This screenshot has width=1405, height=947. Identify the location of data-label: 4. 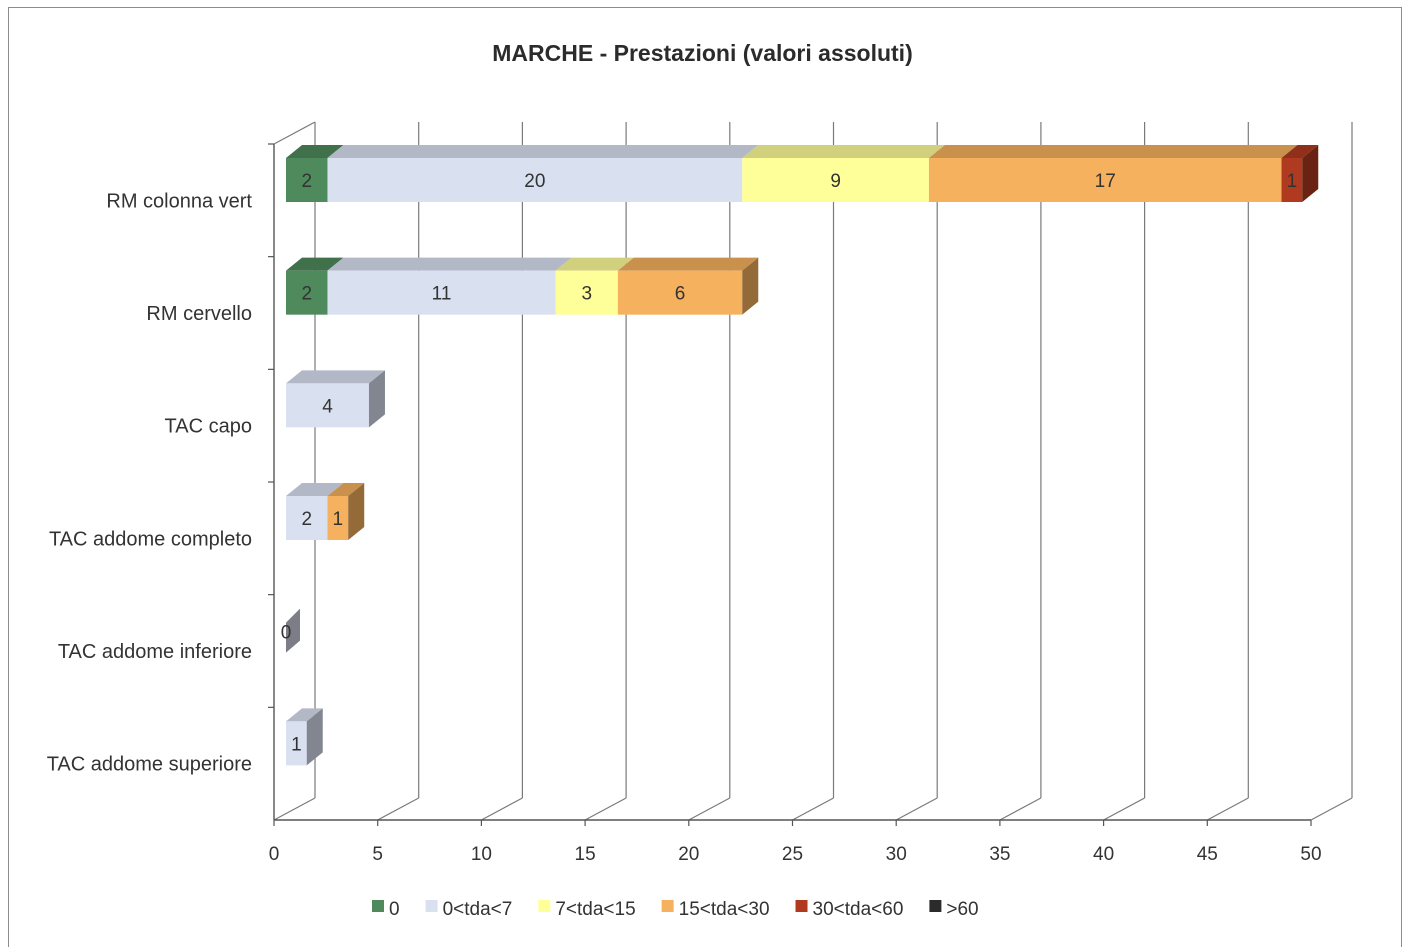
(327, 406).